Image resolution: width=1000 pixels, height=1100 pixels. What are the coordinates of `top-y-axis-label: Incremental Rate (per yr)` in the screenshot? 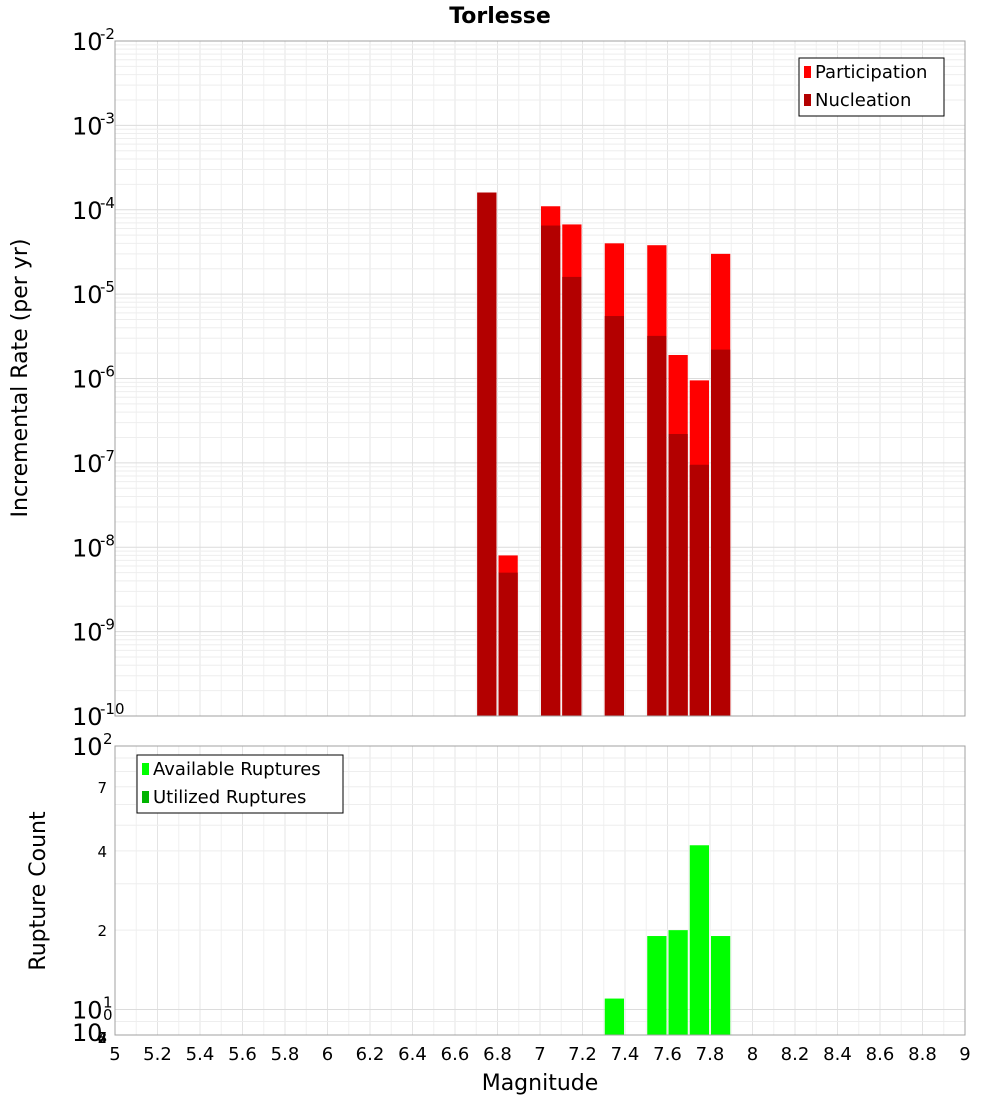 It's located at (20, 378).